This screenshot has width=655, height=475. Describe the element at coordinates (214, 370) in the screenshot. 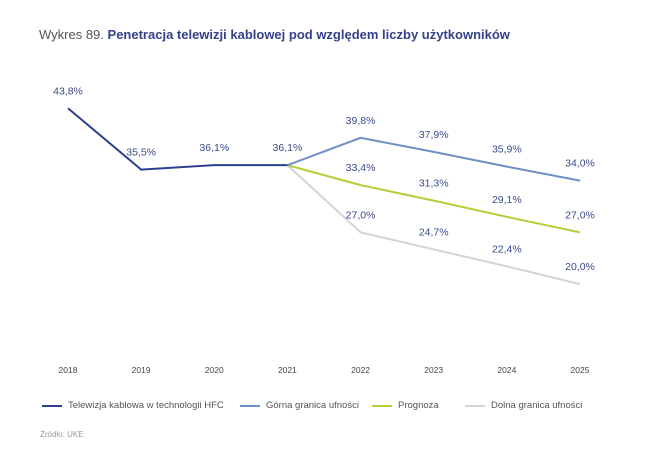

I see `x-tick-label: 2020` at that location.